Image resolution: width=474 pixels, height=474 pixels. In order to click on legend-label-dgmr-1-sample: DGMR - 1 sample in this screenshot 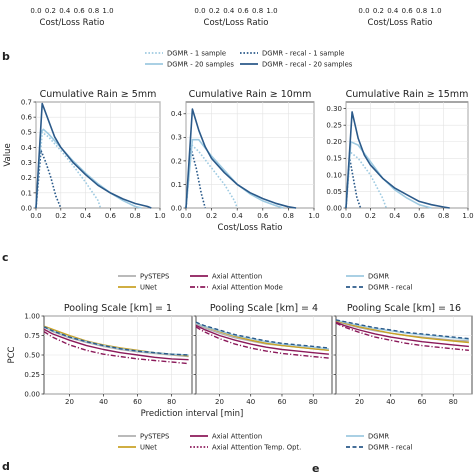, I will do `click(196, 54)`.